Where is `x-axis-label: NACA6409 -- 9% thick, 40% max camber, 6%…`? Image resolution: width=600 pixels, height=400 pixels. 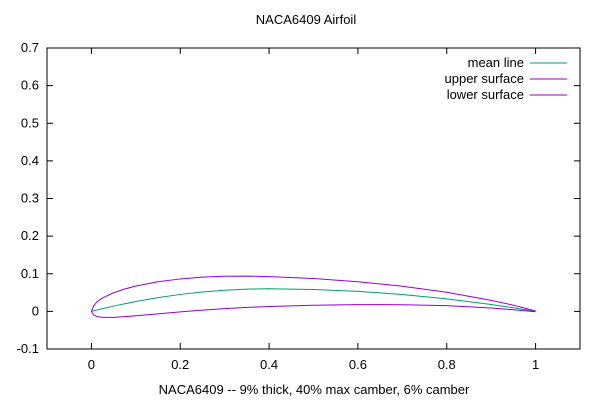 x-axis-label: NACA6409 -- 9% thick, 40% max camber, 6%… is located at coordinates (314, 389).